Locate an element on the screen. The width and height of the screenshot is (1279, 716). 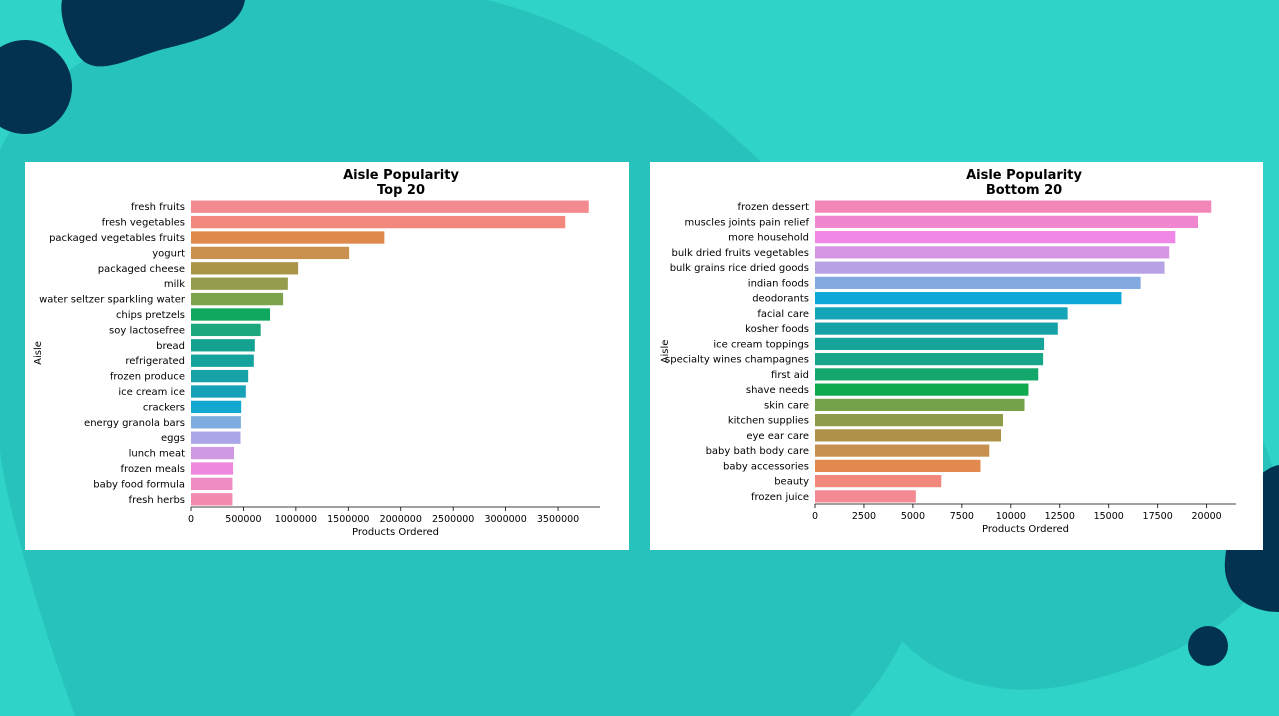
x-tick-label: 12500 is located at coordinates (1060, 516).